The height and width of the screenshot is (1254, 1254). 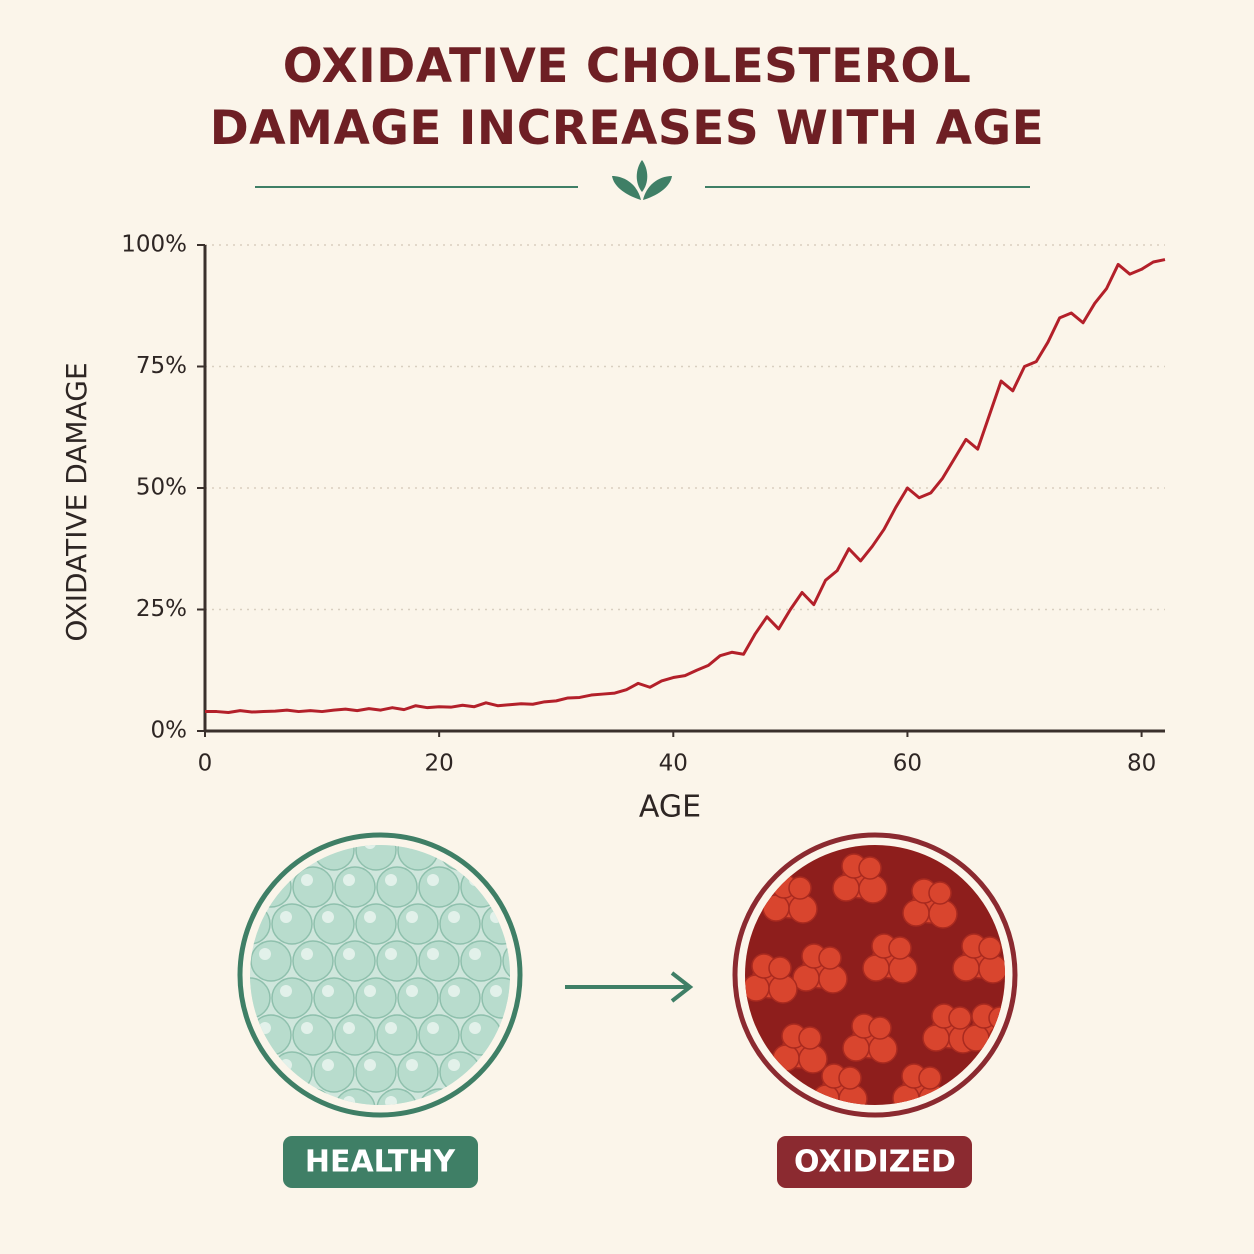 What do you see at coordinates (1141, 764) in the screenshot?
I see `x-tick-label: 80` at bounding box center [1141, 764].